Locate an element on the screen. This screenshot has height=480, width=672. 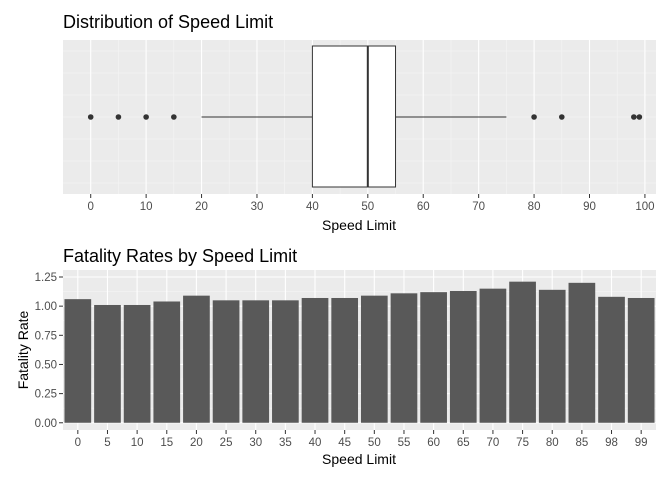
bar-chart-x-tick-label: 40 is located at coordinates (315, 443).